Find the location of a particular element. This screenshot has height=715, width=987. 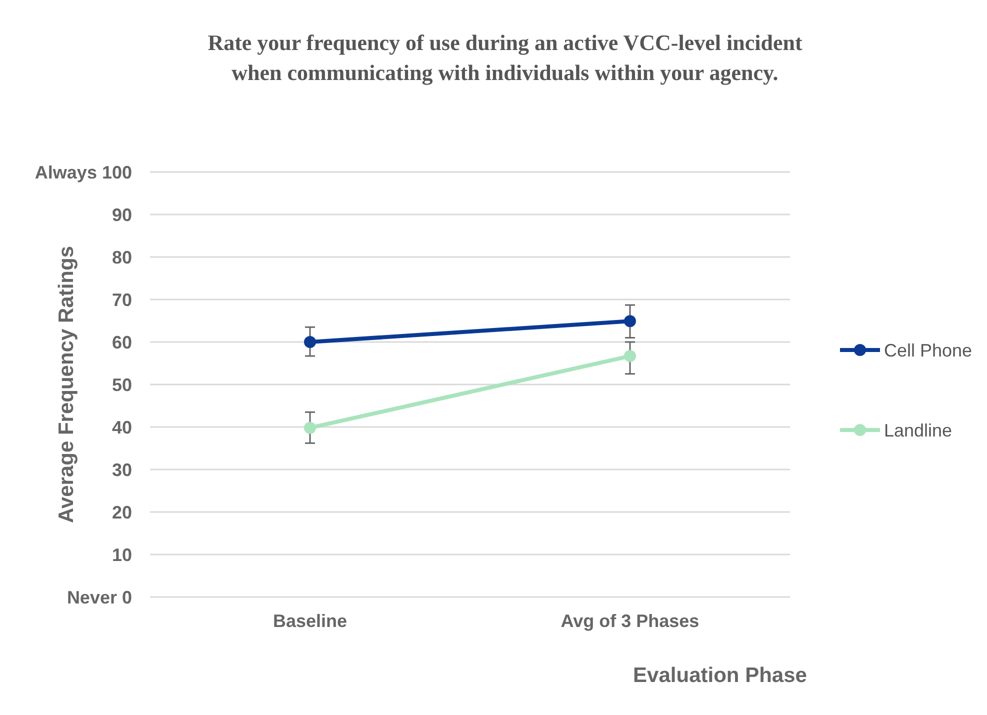

y-tick-label: 30 is located at coordinates (122, 470).